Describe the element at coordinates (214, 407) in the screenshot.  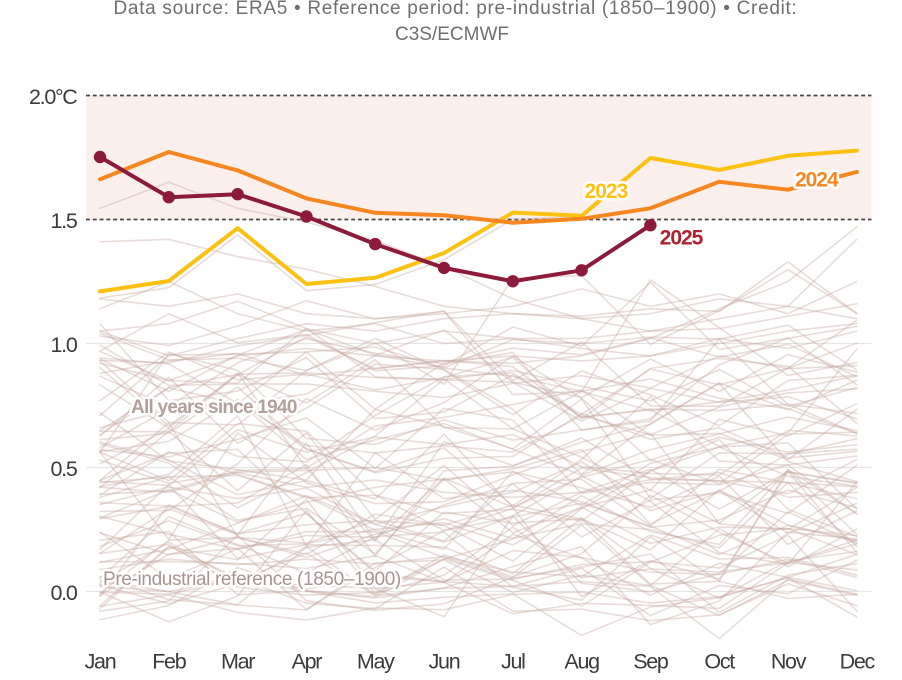
I see `svg-text: All years since 1940` at that location.